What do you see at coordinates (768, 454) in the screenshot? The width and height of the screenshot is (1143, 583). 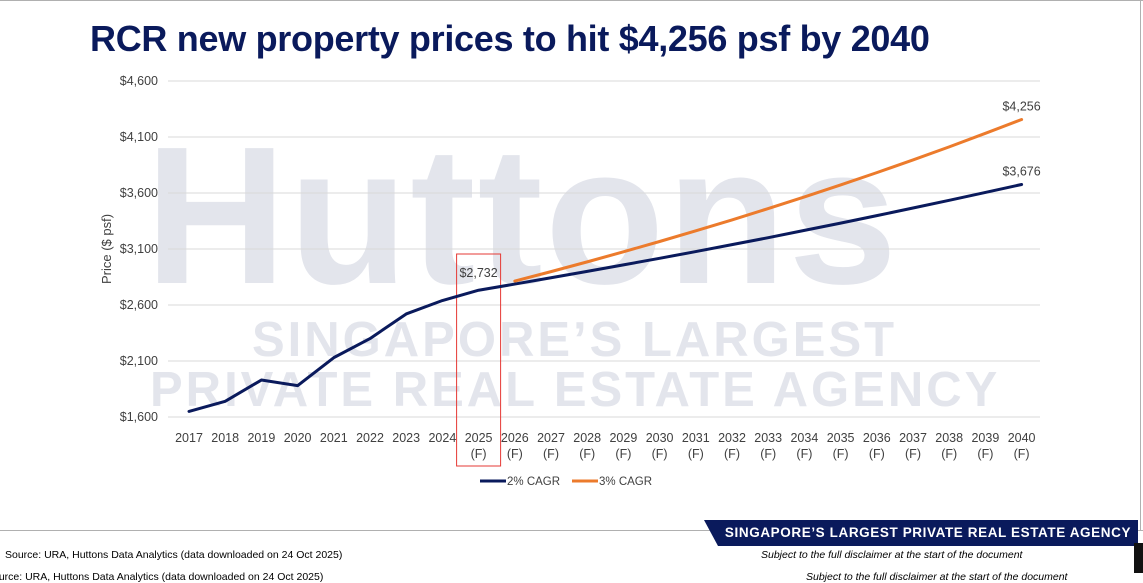 I see `x-tick-sublabel-2033: (F)` at bounding box center [768, 454].